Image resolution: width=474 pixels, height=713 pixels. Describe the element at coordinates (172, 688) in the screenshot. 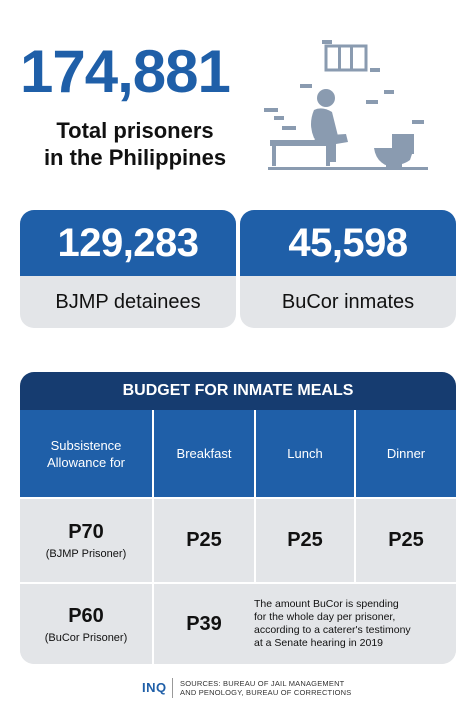

I see `footer-divider` at that location.